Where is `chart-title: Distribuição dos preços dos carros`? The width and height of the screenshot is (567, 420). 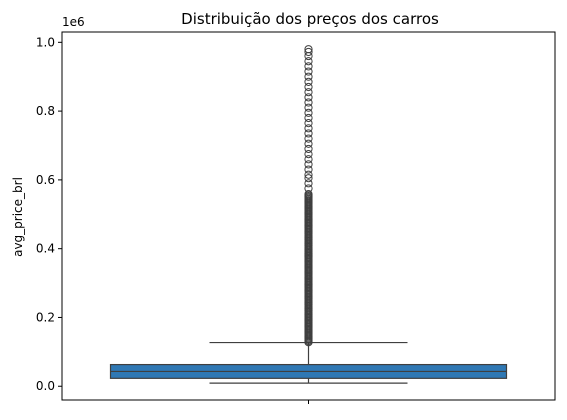
chart-title: Distribuição dos preços dos carros is located at coordinates (310, 19).